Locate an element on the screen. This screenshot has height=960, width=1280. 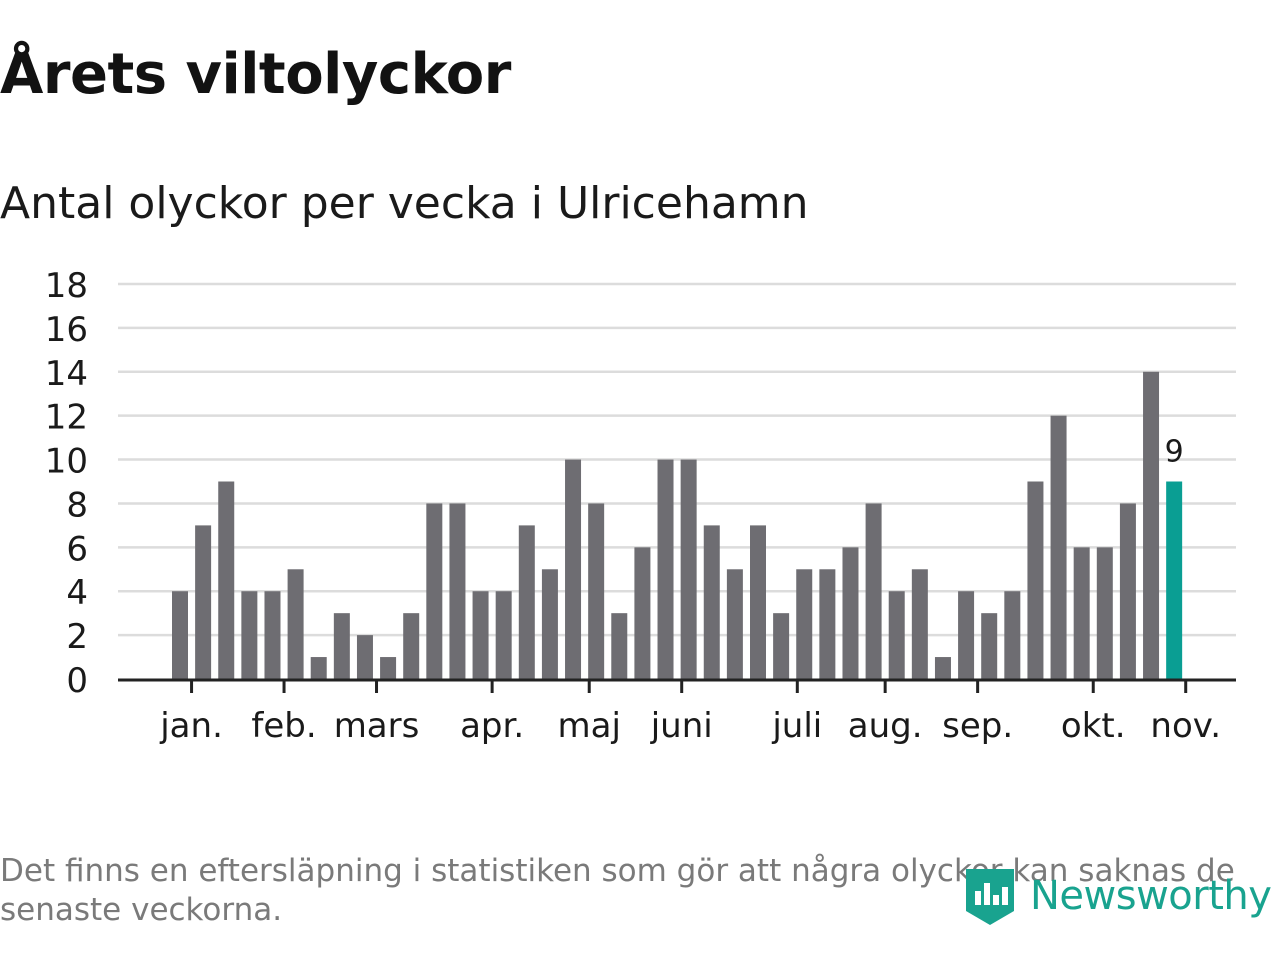
y-tick-label: 6 is located at coordinates (77, 549).